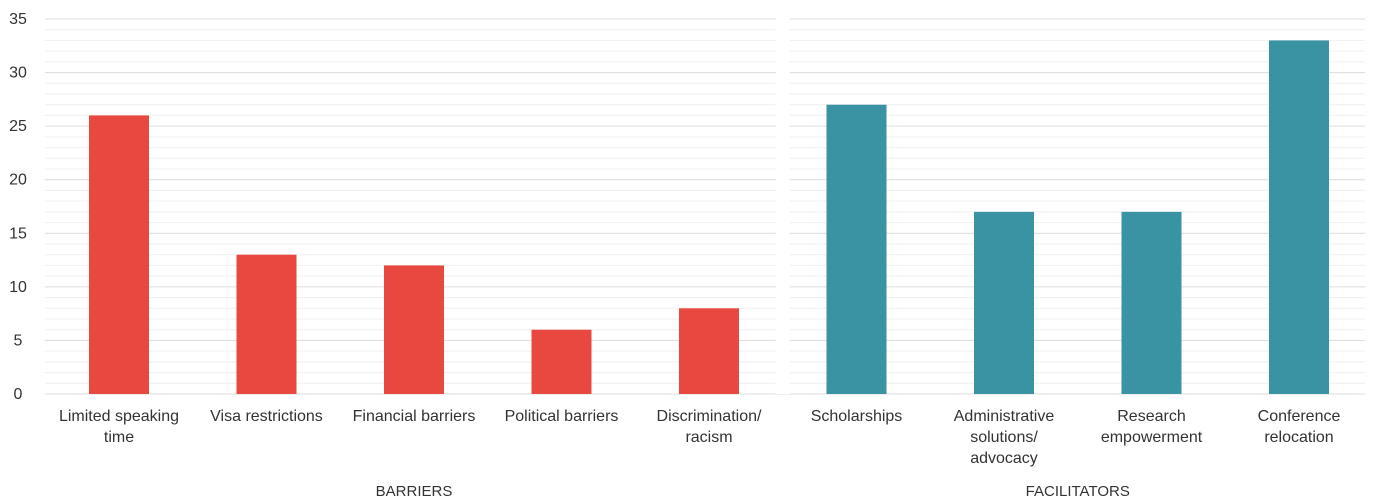 The height and width of the screenshot is (499, 1375). What do you see at coordinates (1152, 427) in the screenshot?
I see `x-tick-label: Research empowerment` at bounding box center [1152, 427].